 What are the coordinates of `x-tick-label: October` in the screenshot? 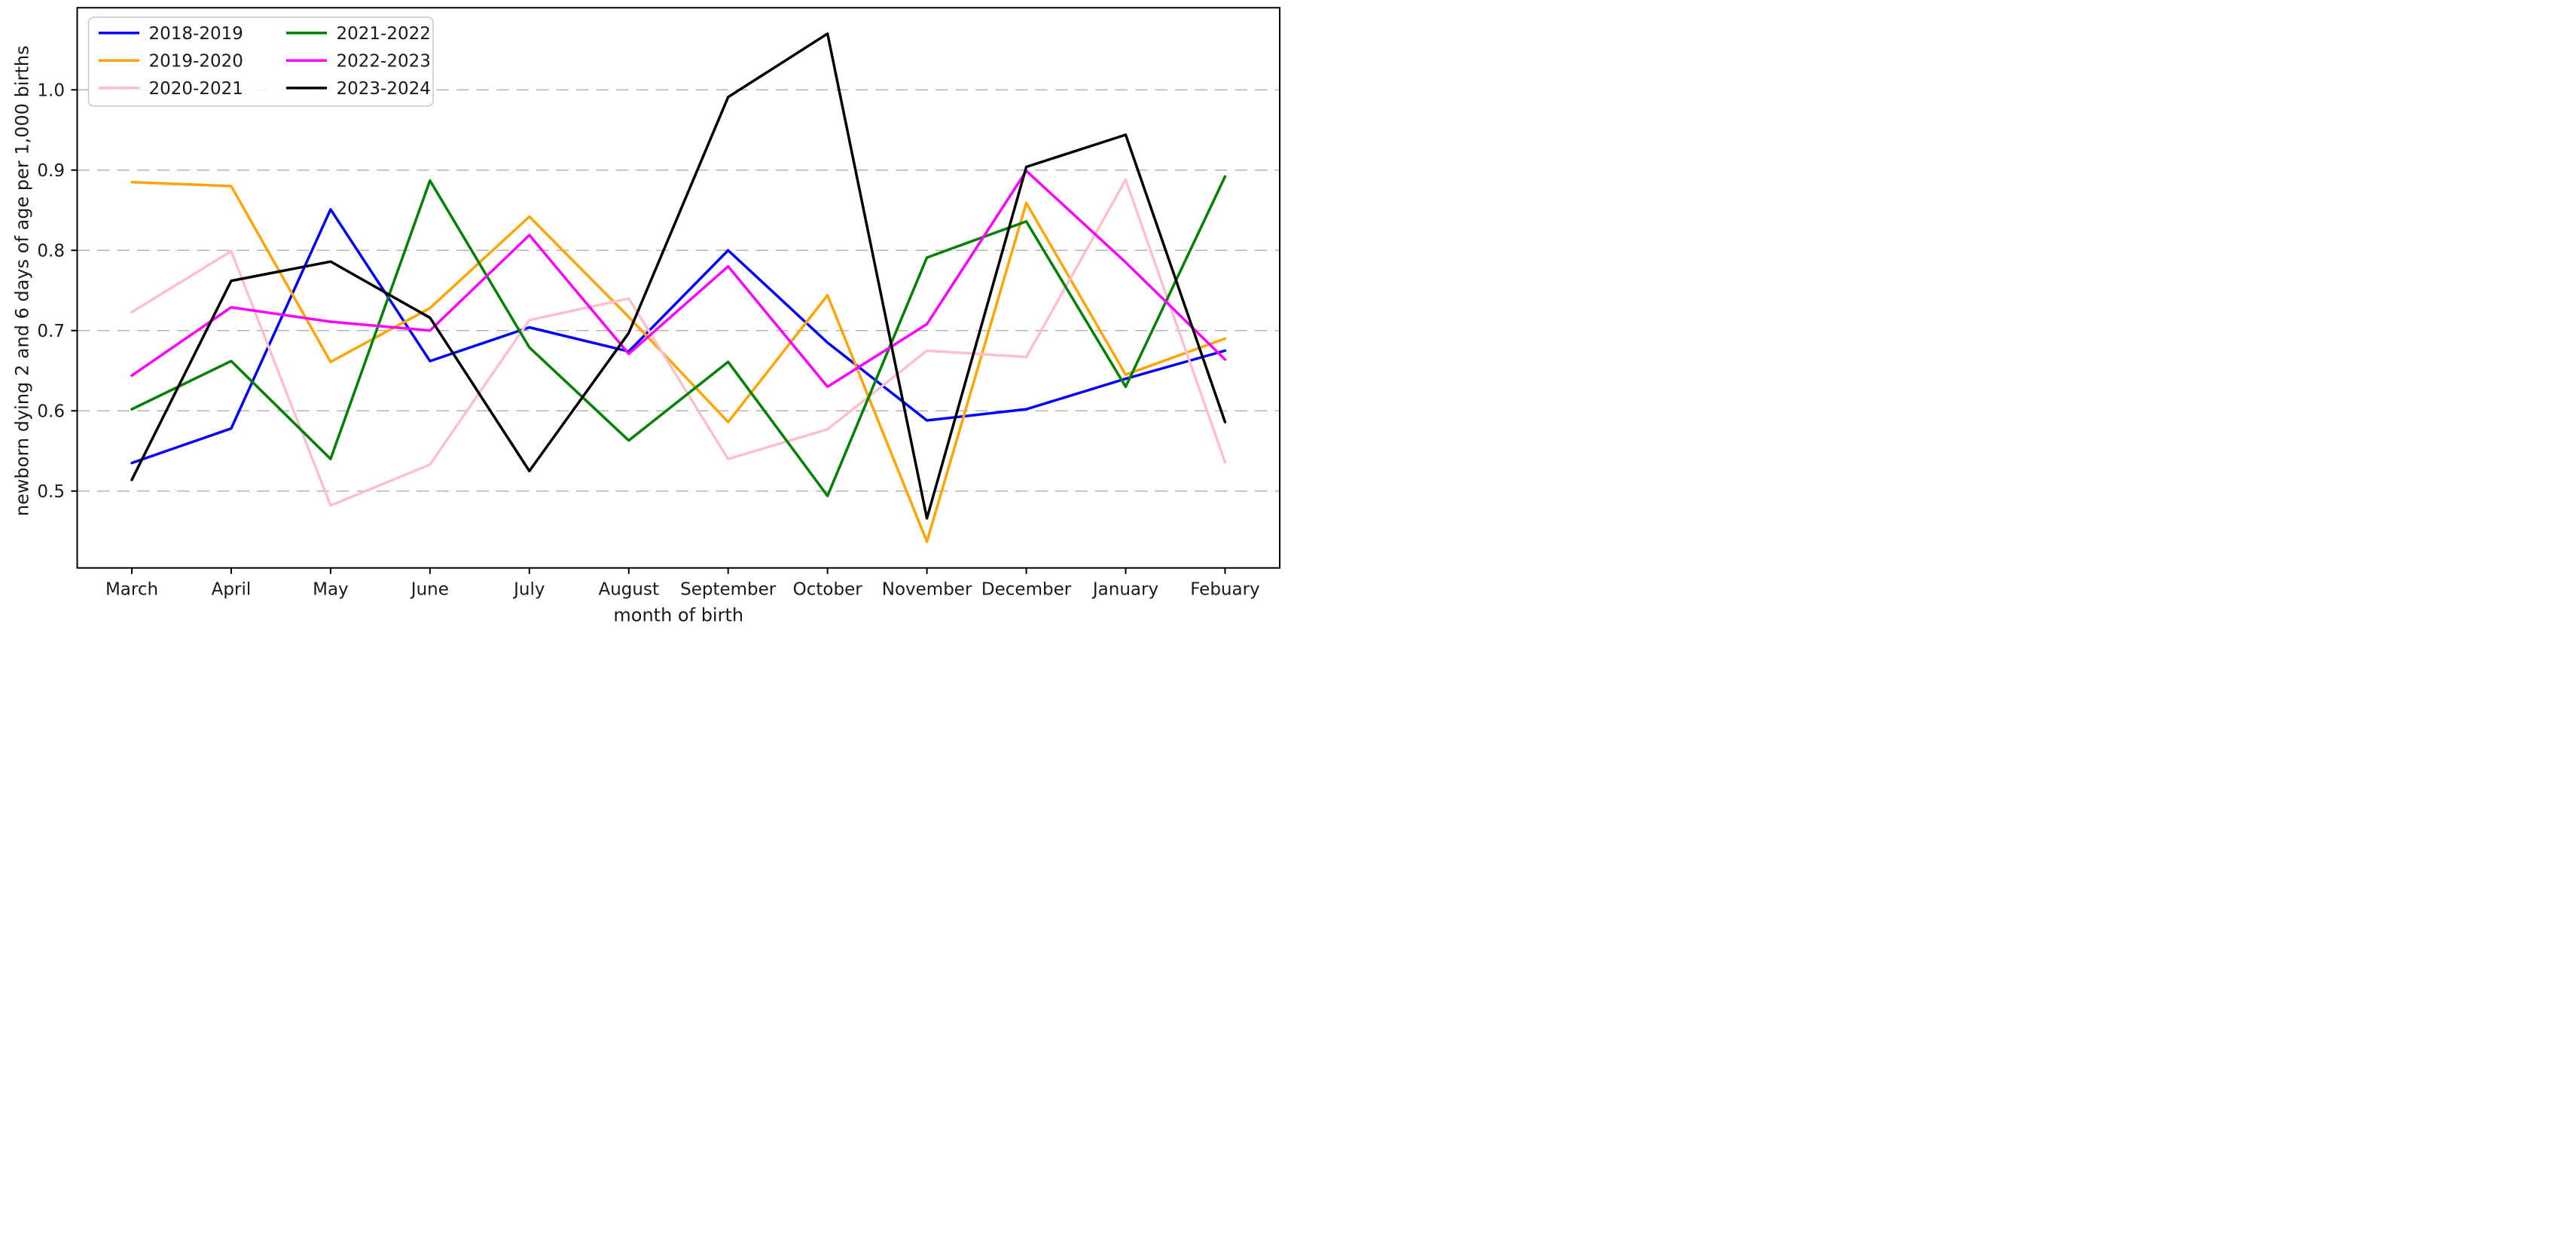 It's located at (828, 589).